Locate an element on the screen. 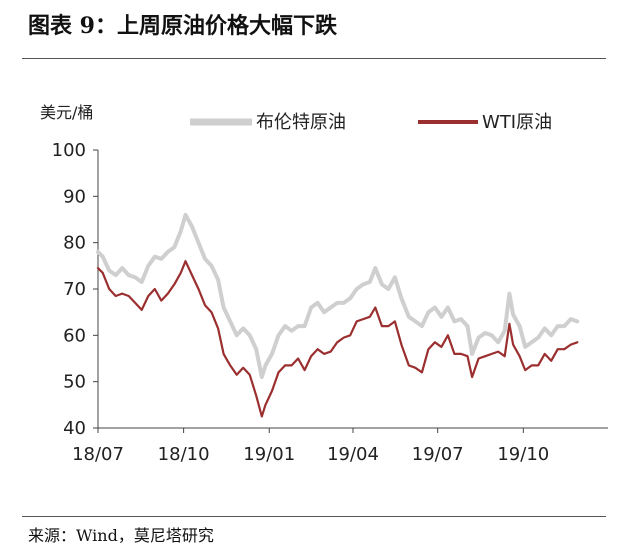 The height and width of the screenshot is (554, 620). y-tick-label: 60 is located at coordinates (74, 335).